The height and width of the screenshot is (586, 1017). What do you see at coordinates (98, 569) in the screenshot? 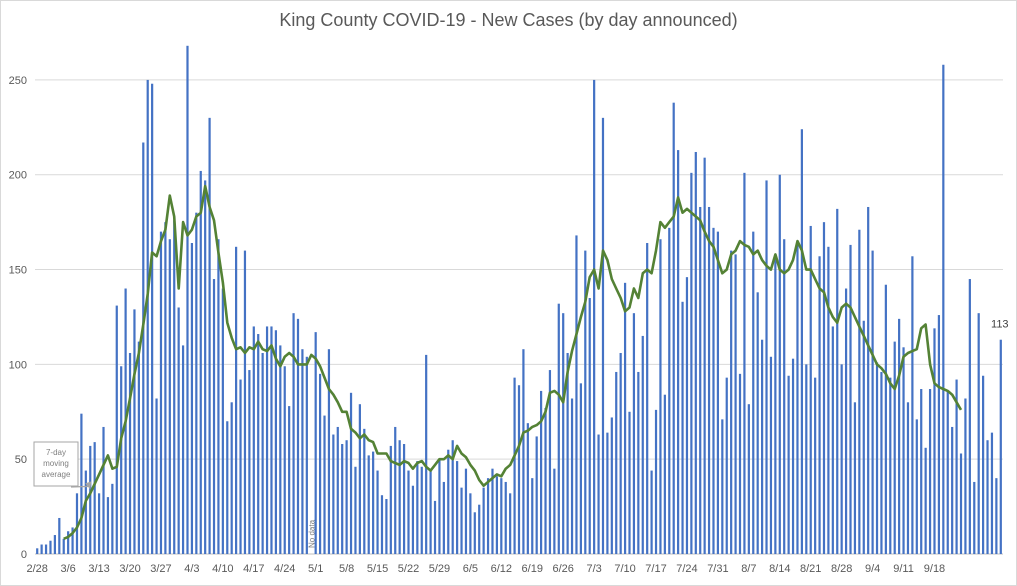
I see `x-tick-label: 3/13` at bounding box center [98, 569].